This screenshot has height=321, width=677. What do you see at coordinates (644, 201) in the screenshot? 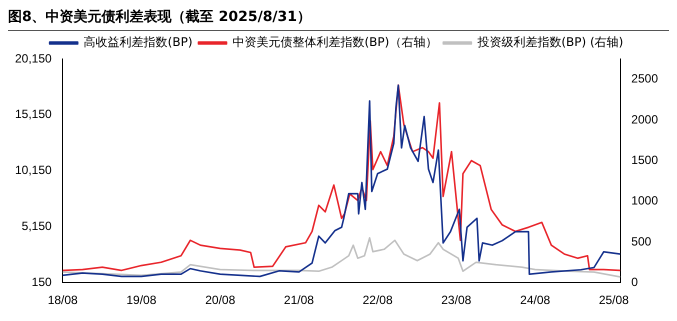
I see `y2-tick-label: 1000` at bounding box center [644, 201].